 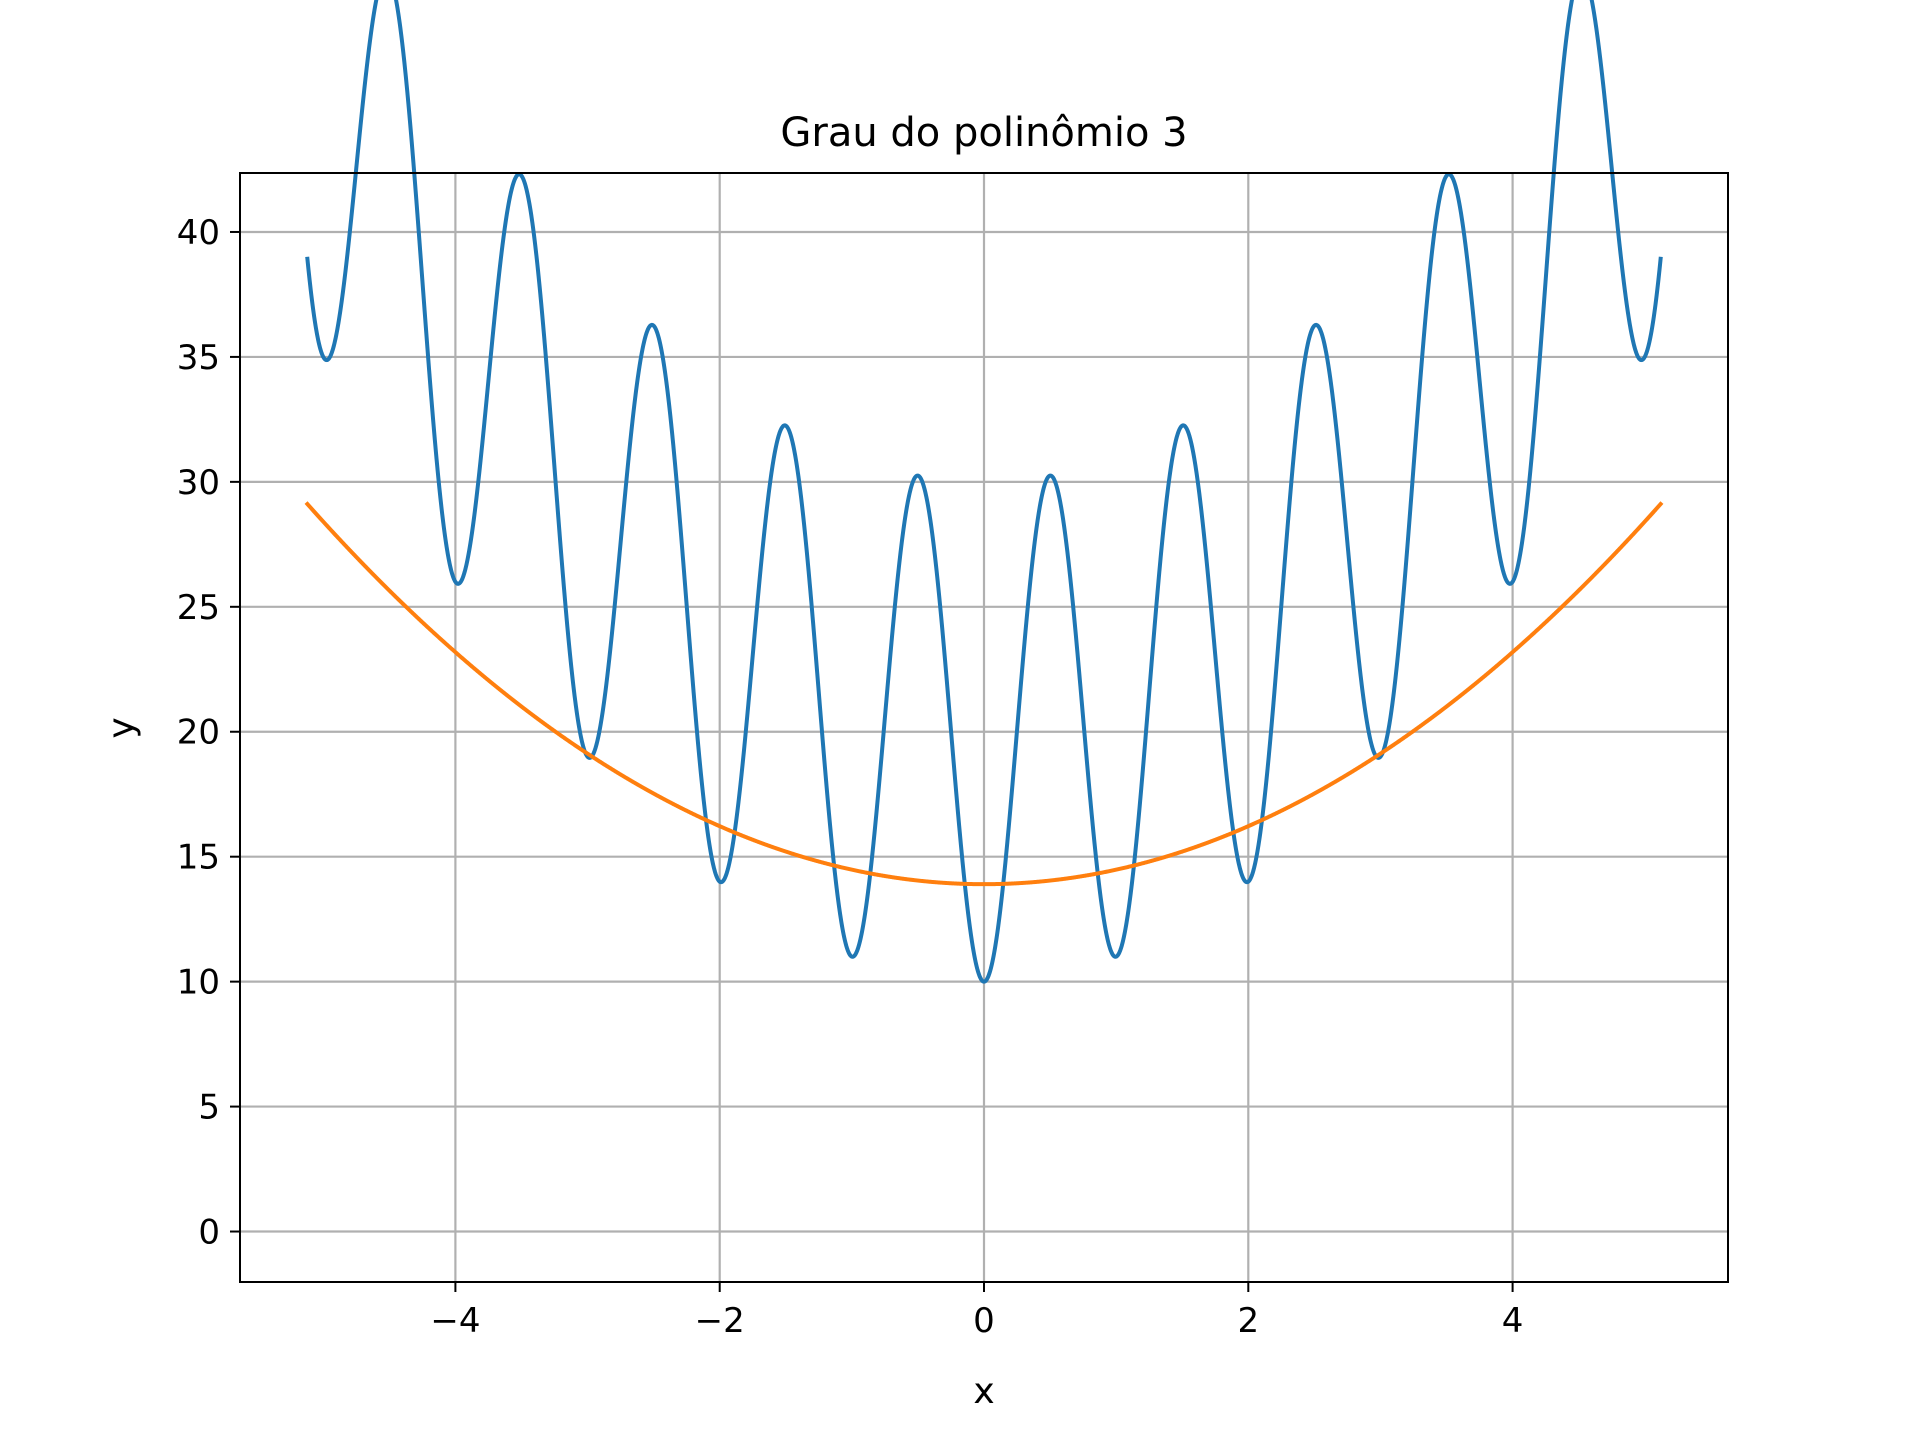 What do you see at coordinates (209, 1233) in the screenshot?
I see `y-tick-label: 0` at bounding box center [209, 1233].